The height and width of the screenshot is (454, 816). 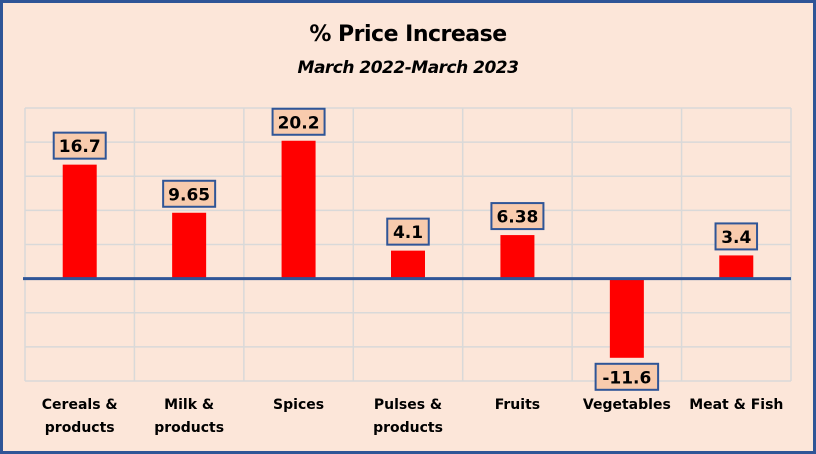 I want to click on data-label: 16.7, so click(x=80, y=147).